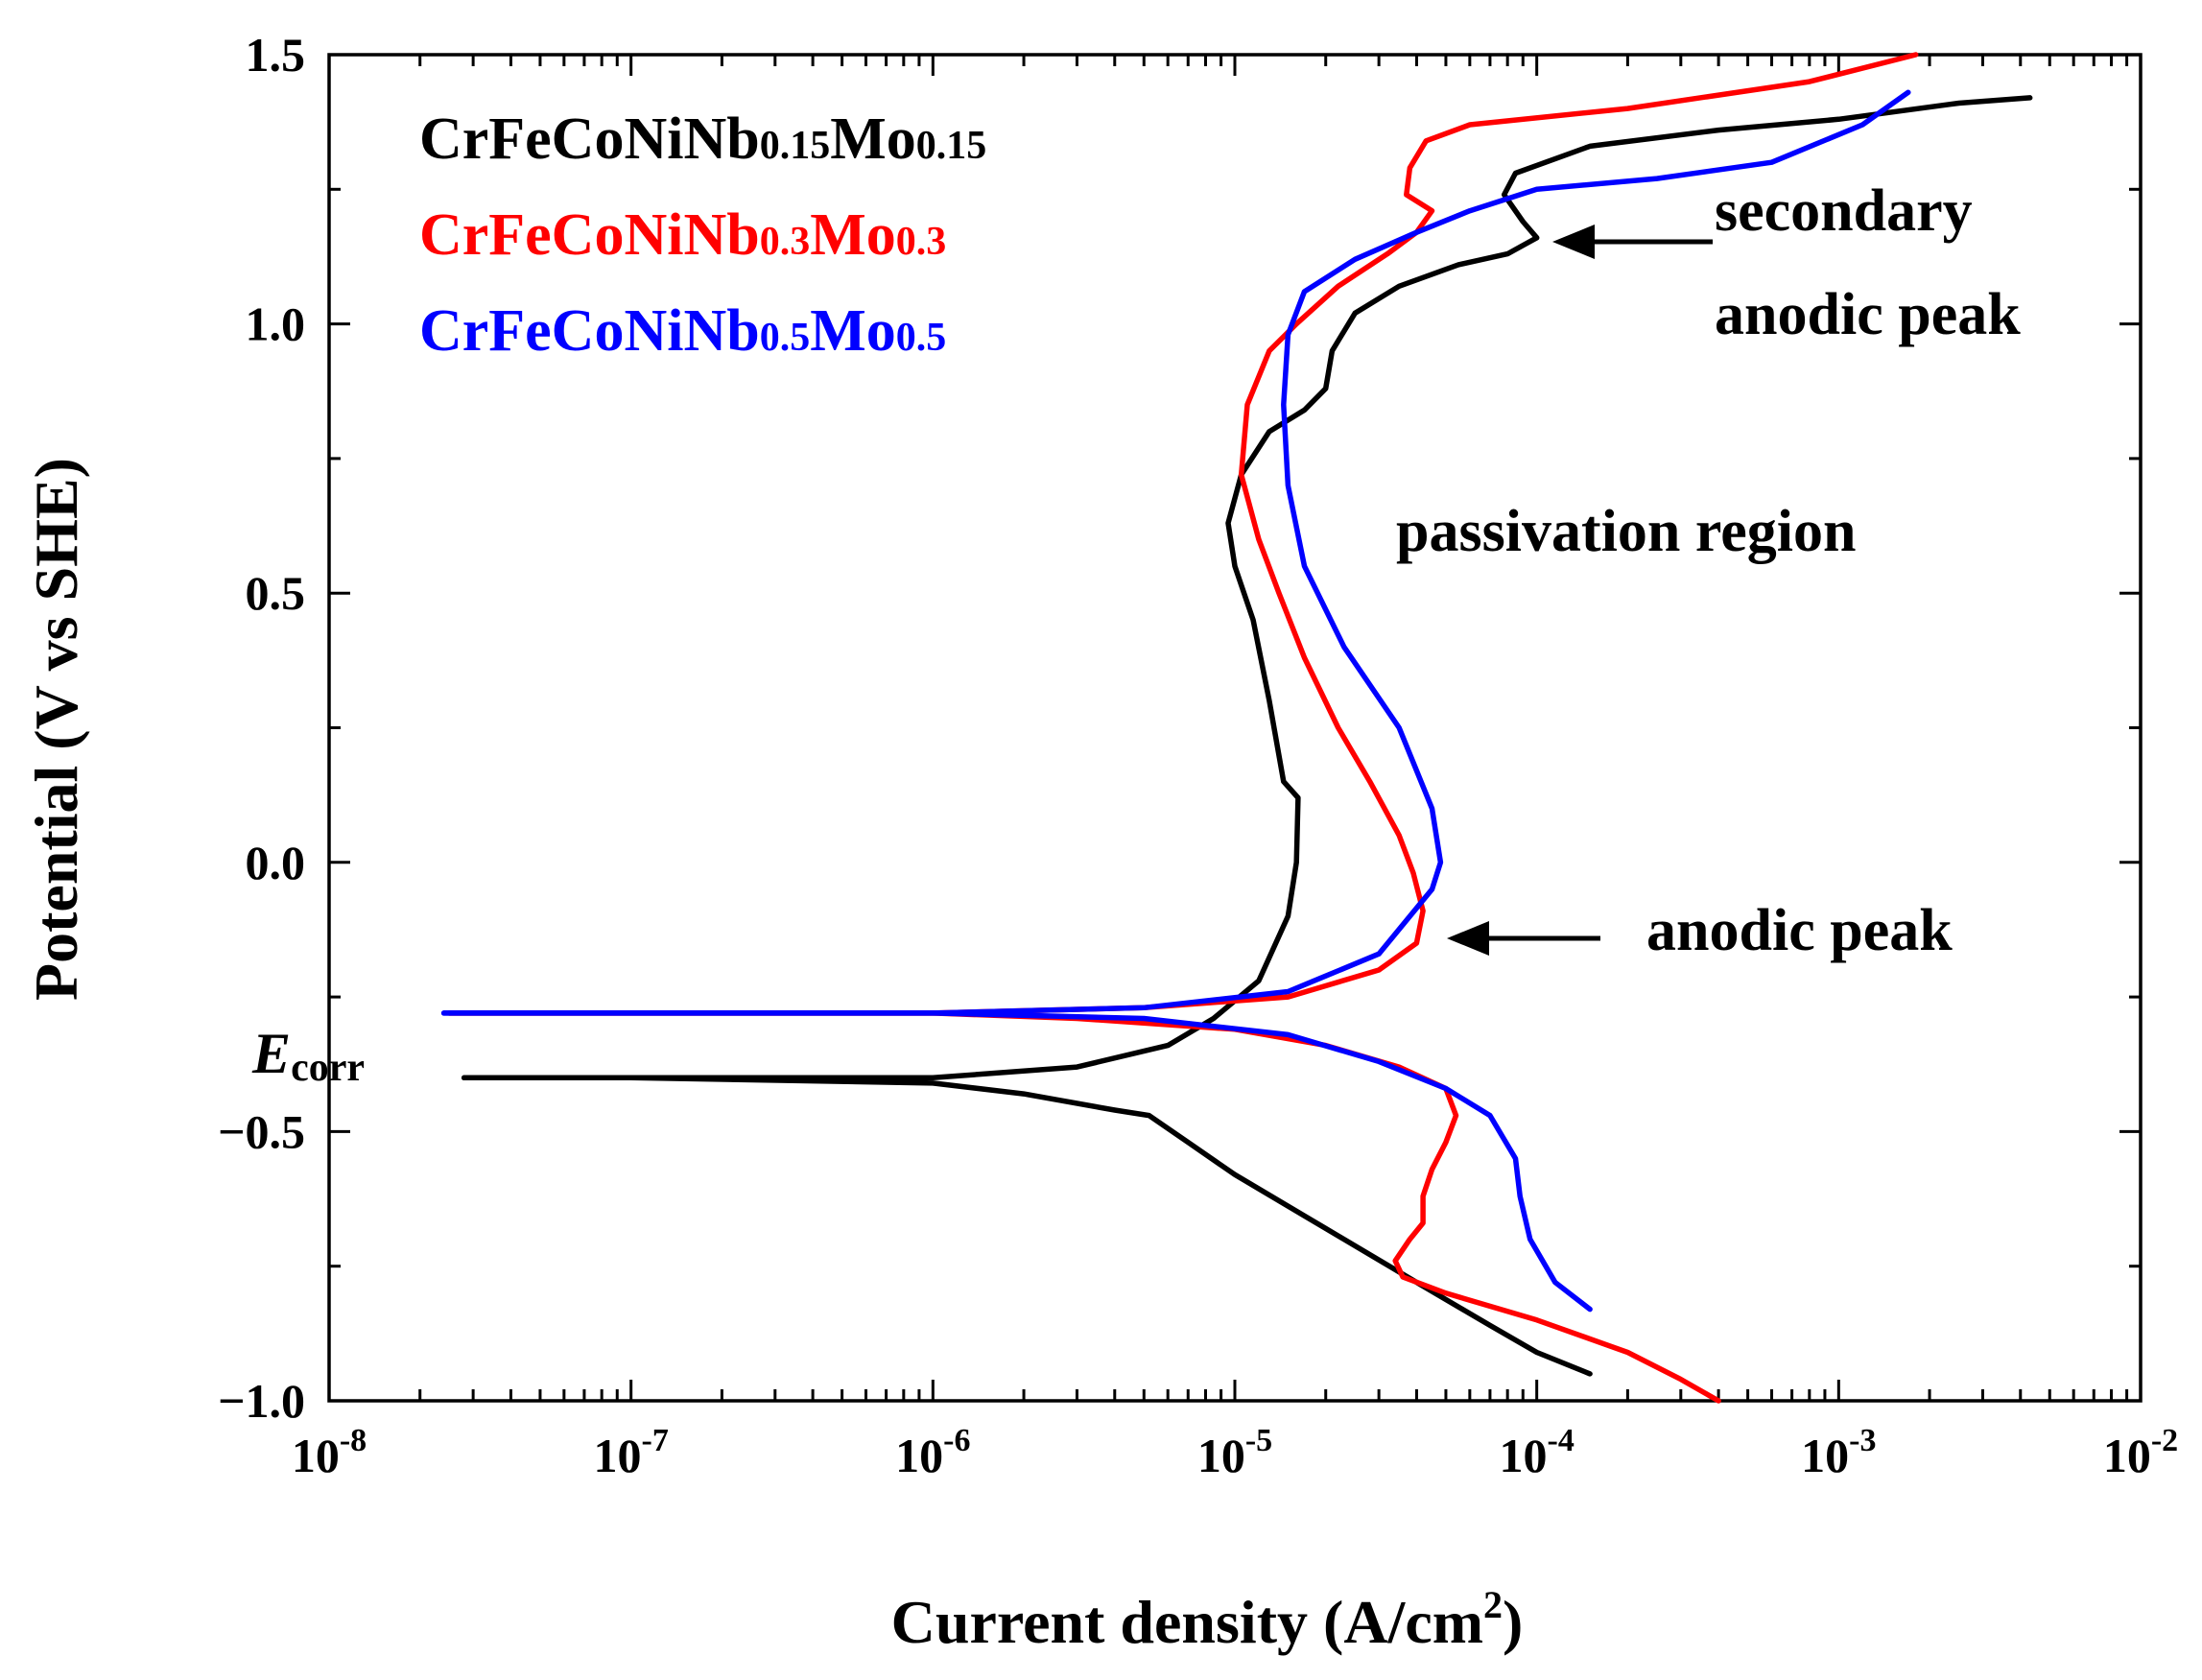 The width and height of the screenshot is (2202, 1680). I want to click on y-tick-label: 1.5, so click(276, 55).